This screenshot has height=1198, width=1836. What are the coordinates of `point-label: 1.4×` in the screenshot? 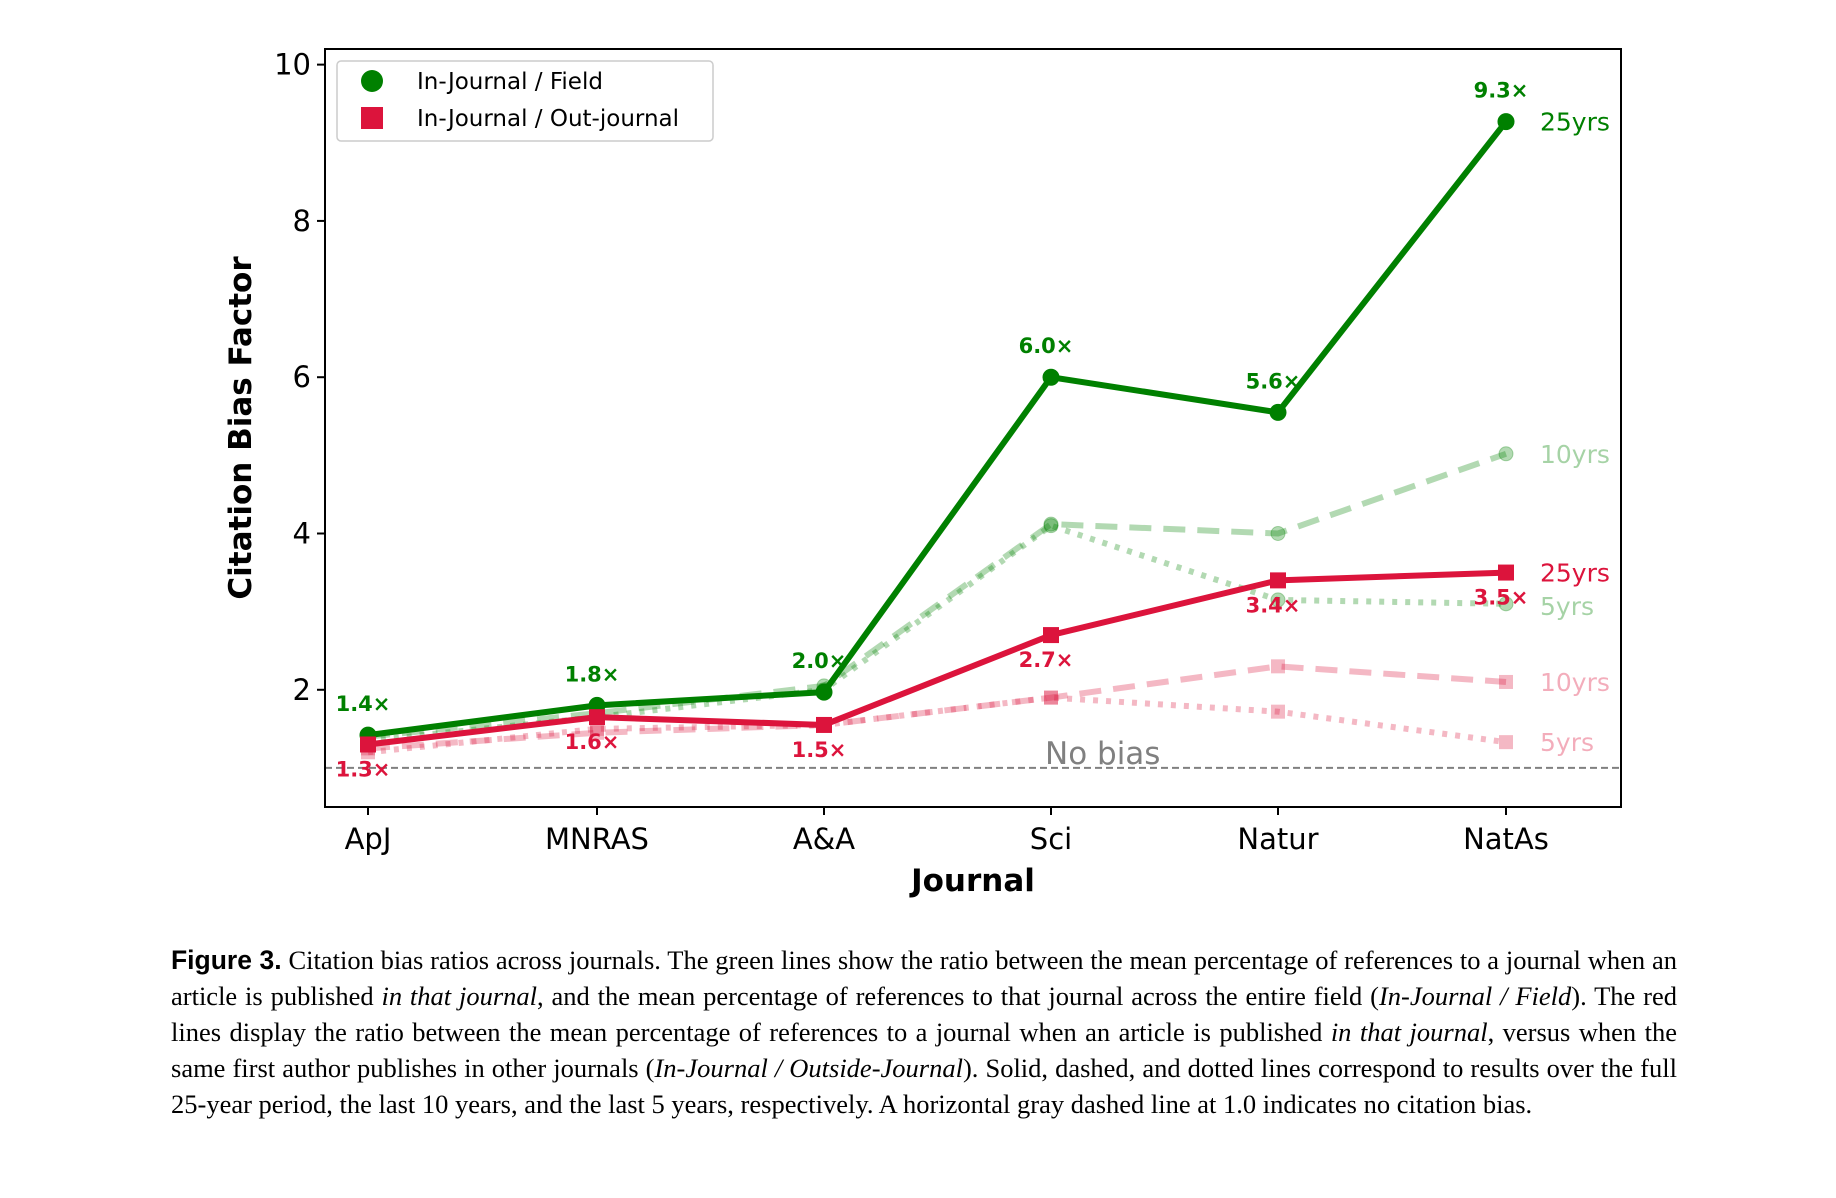 It's located at (363, 704).